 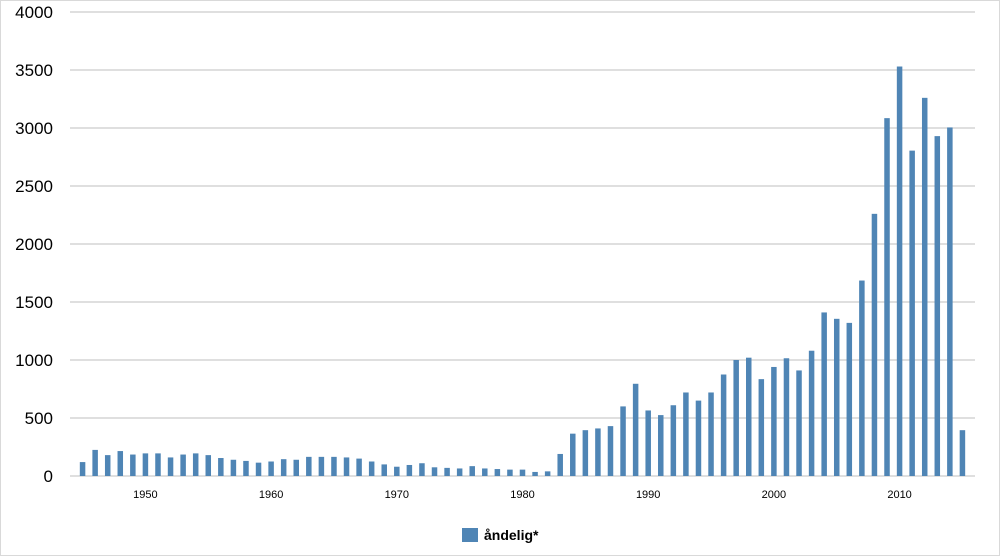 I want to click on bar-1989, so click(x=635, y=429).